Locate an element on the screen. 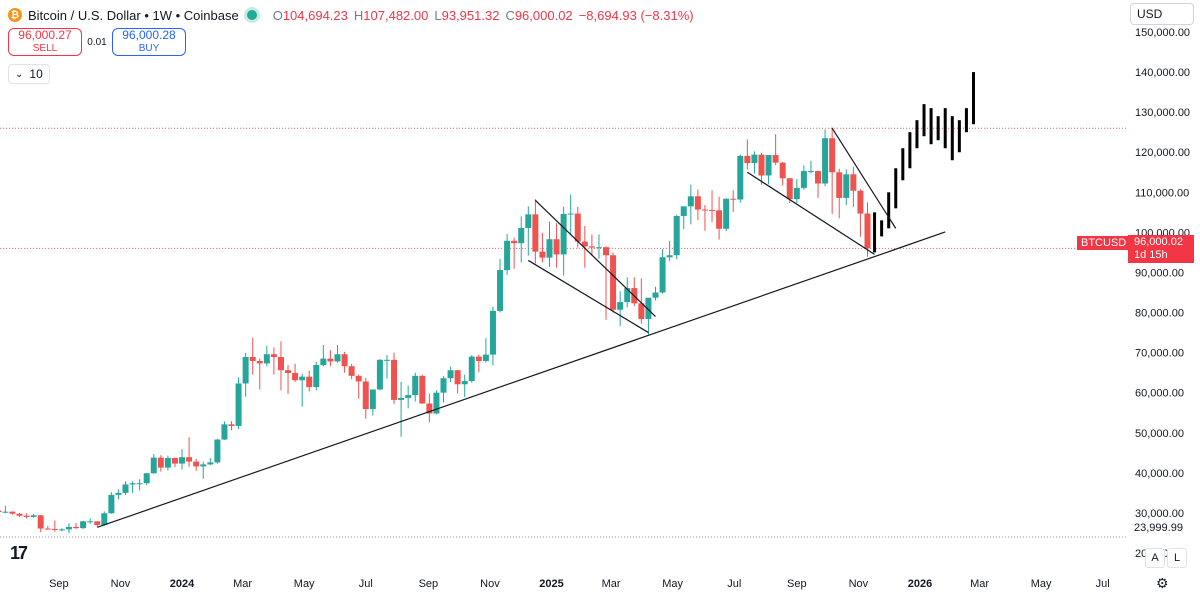 This screenshot has height=593, width=1200. last-price-value: 96,000.02 is located at coordinates (1158, 242).